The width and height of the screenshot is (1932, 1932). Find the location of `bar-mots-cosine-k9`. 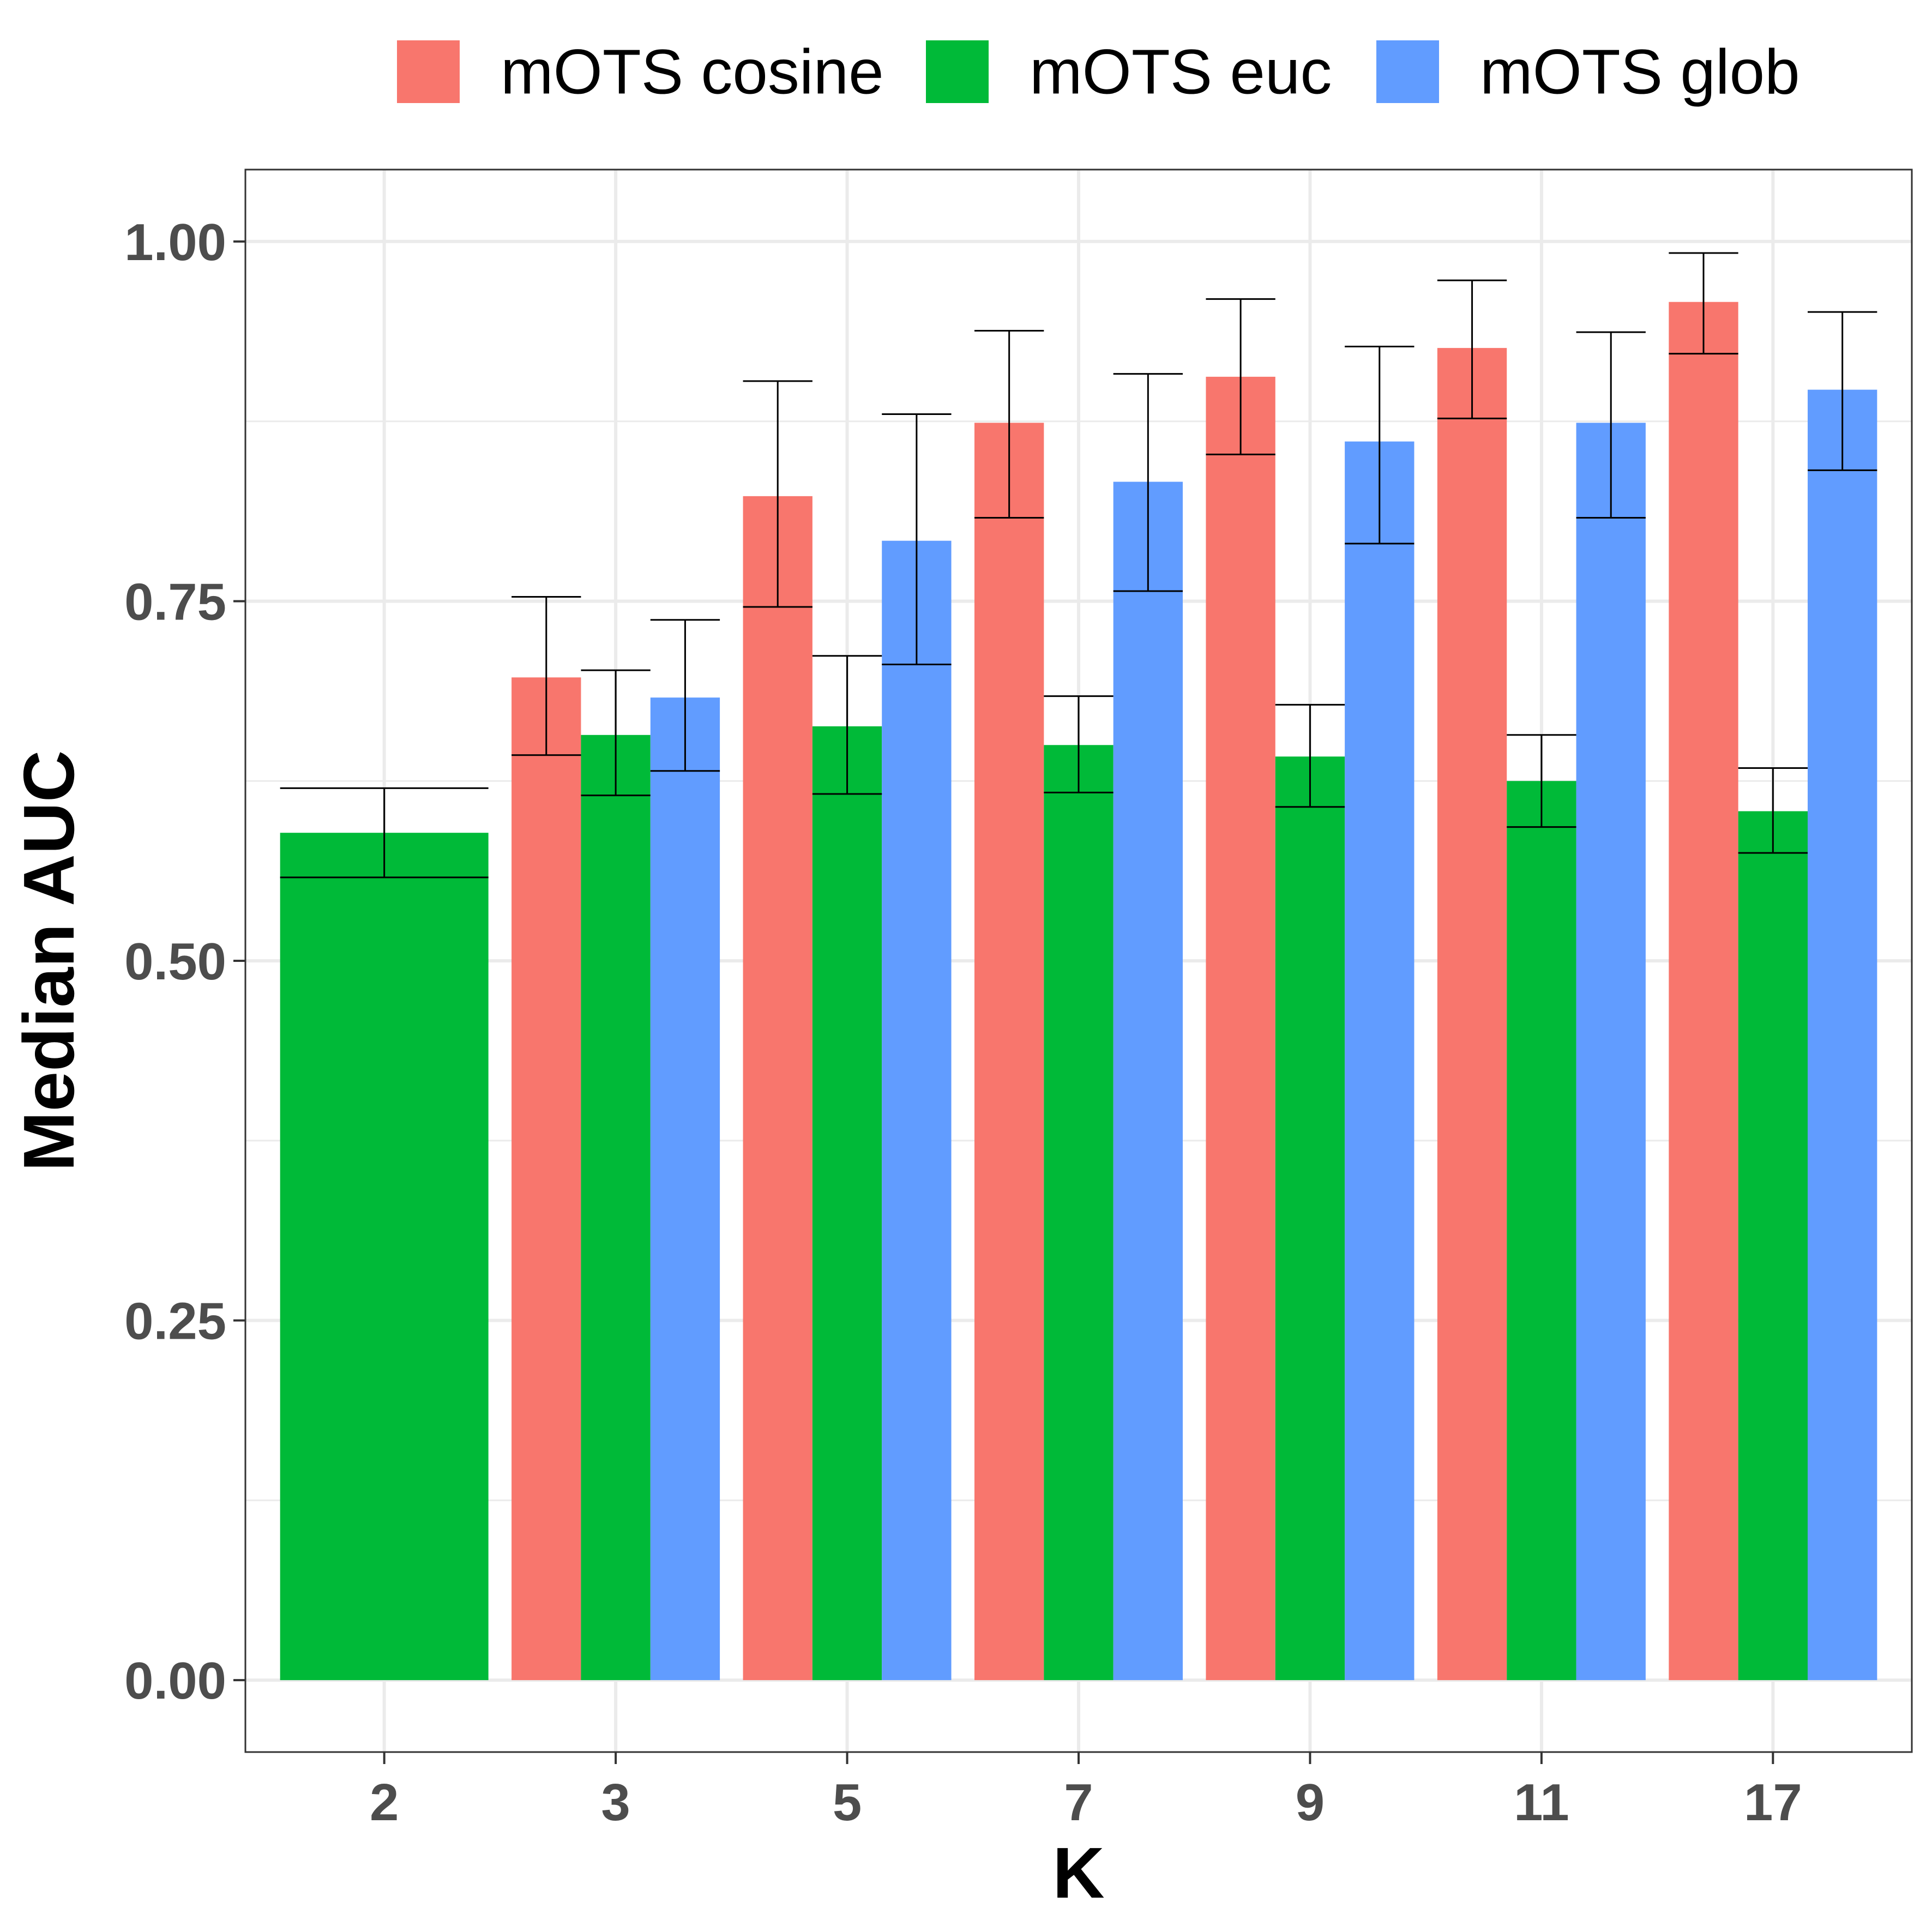

bar-mots-cosine-k9 is located at coordinates (1240, 1028).